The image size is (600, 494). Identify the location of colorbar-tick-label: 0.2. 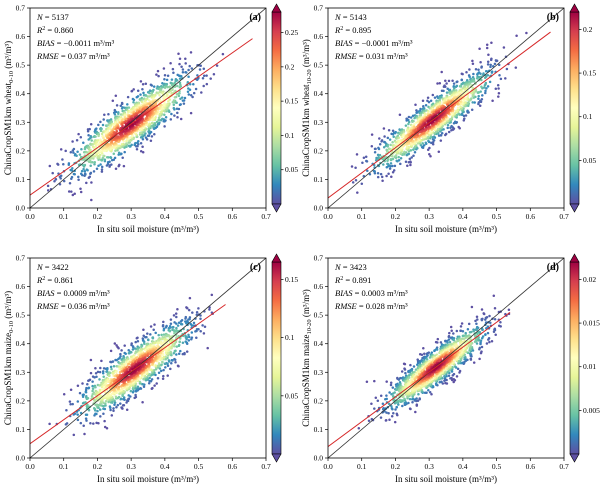
(290, 66).